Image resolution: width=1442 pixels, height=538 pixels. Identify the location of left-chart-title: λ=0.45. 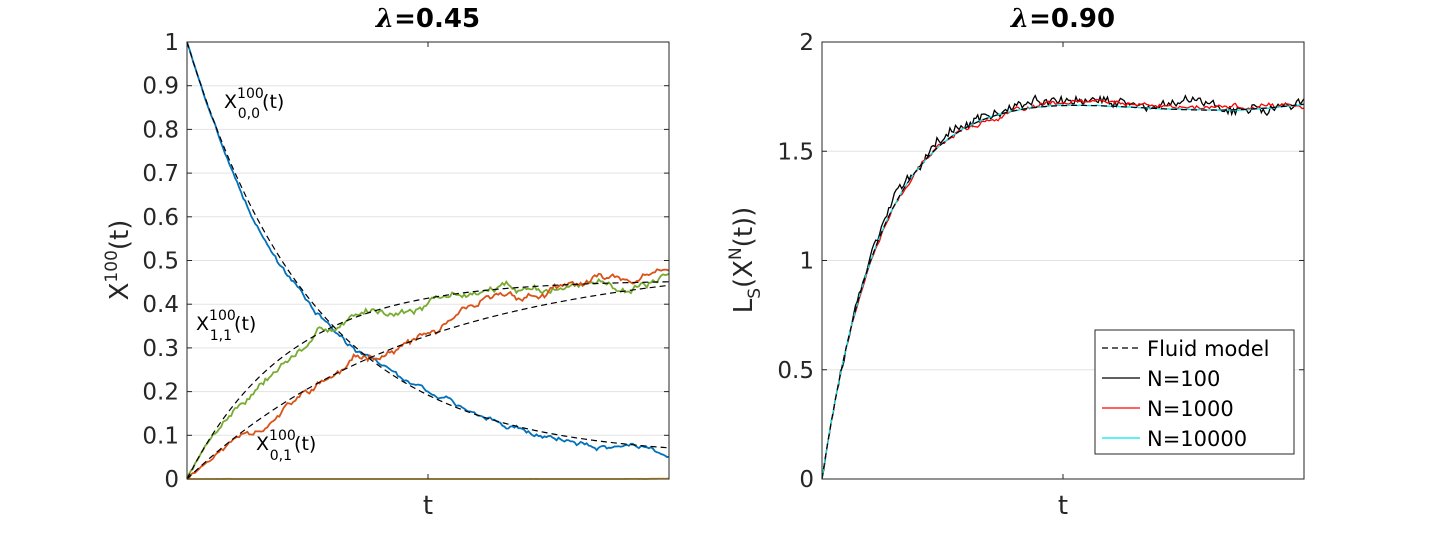
(427, 19).